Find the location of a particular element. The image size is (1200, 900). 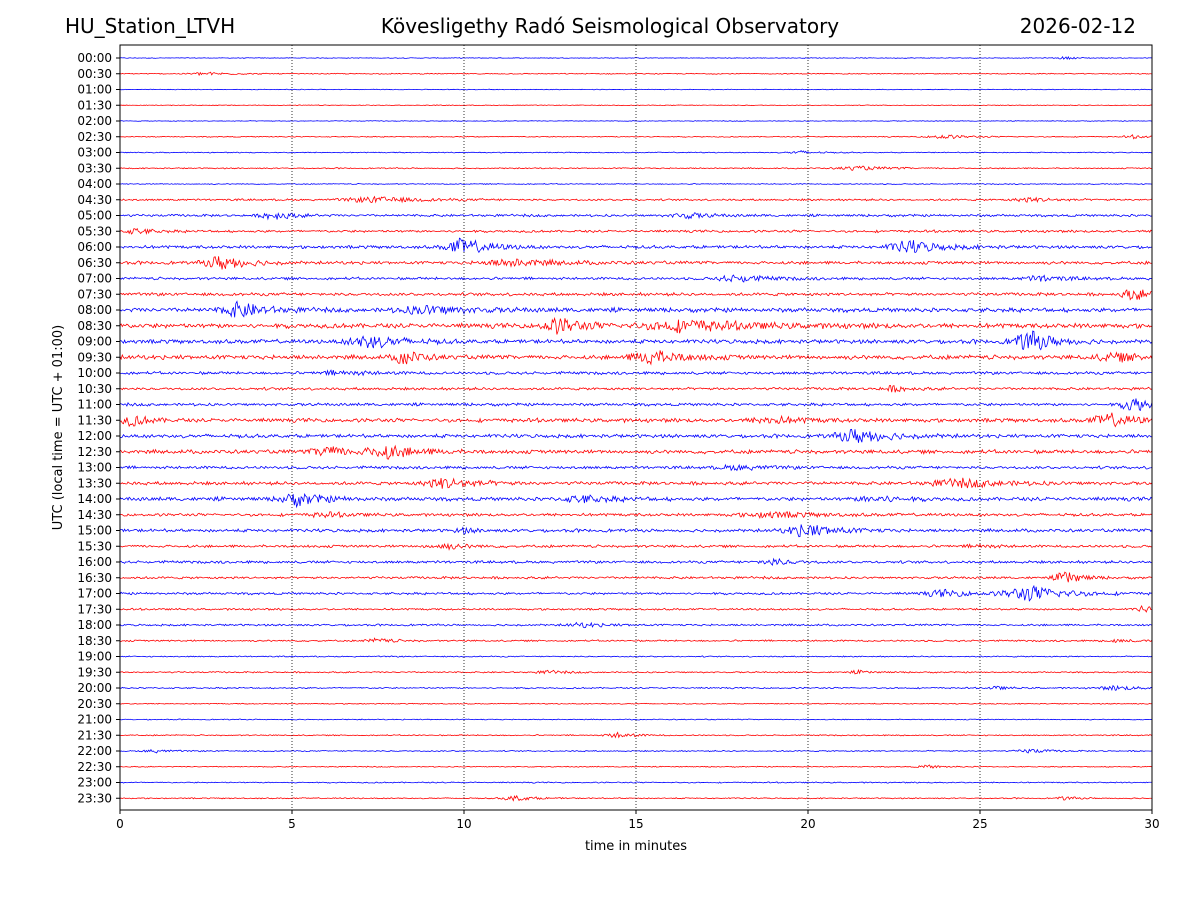

trace-1900 is located at coordinates (636, 656).